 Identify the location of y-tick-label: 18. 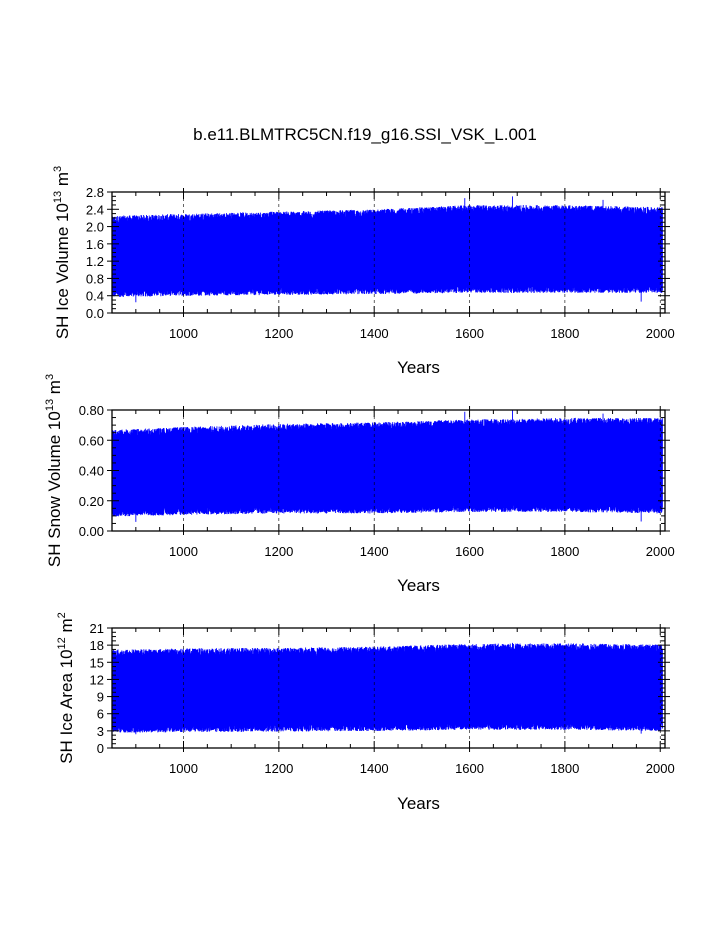
(97, 645).